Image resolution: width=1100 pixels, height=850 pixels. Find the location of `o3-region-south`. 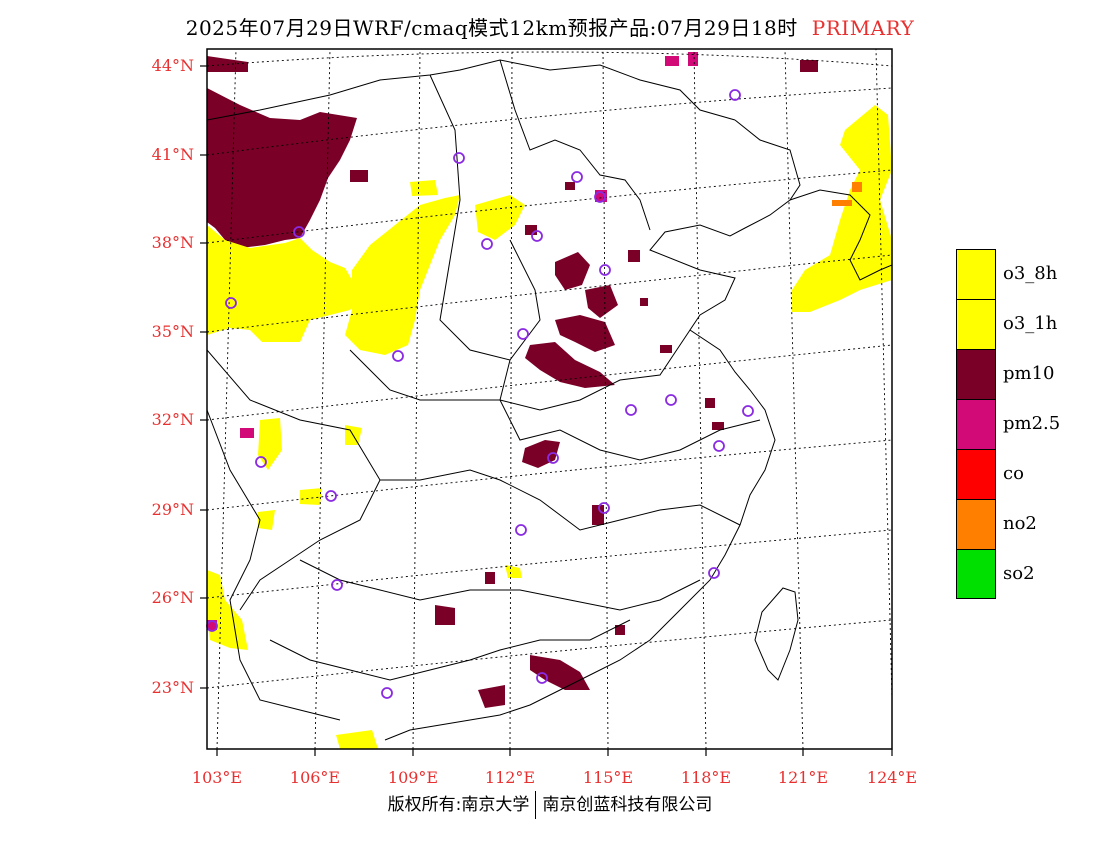

o3-region-south is located at coordinates (429, 657).